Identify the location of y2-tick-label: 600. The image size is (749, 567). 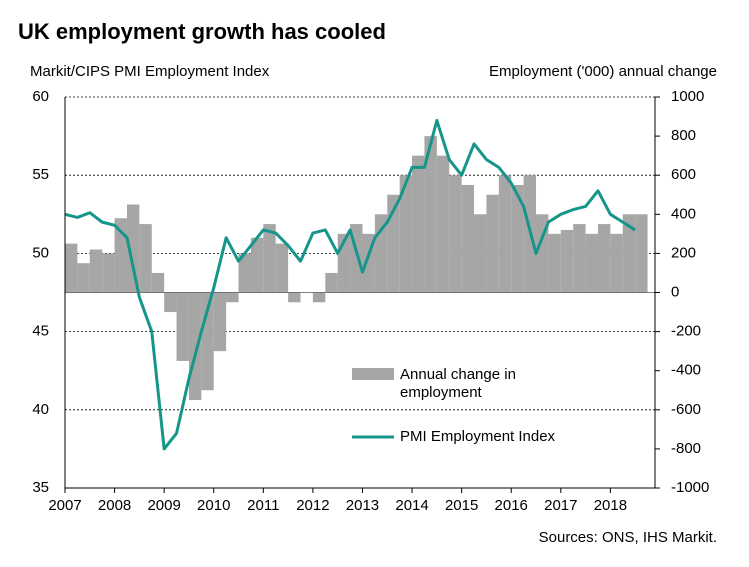
(683, 174).